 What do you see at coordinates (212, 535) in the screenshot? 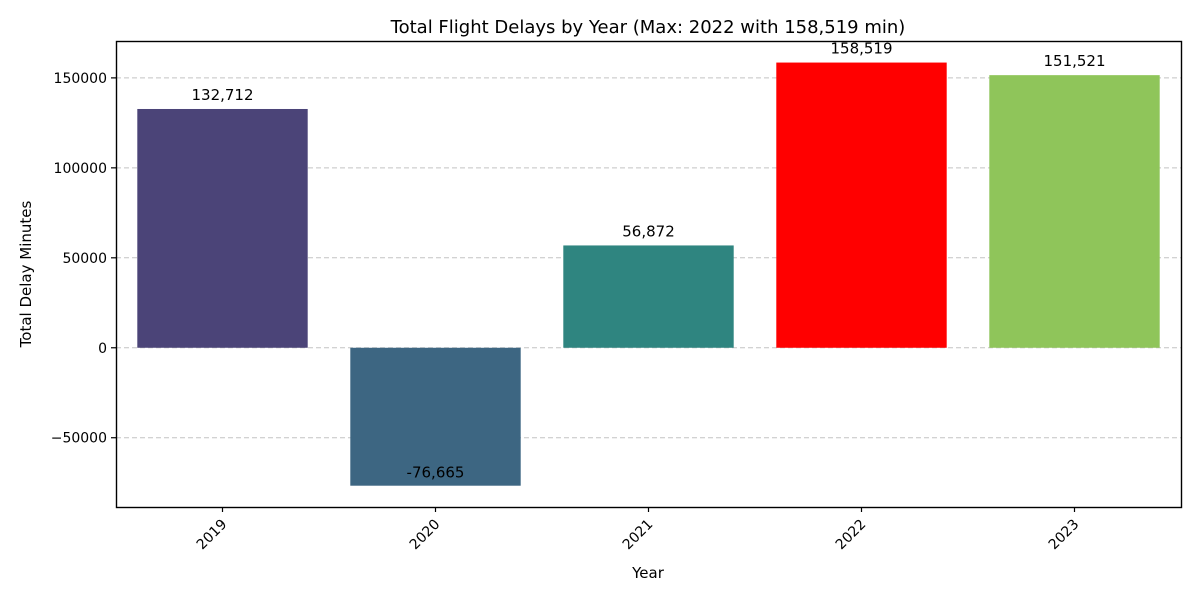
I see `x-tick-label: 2019` at bounding box center [212, 535].